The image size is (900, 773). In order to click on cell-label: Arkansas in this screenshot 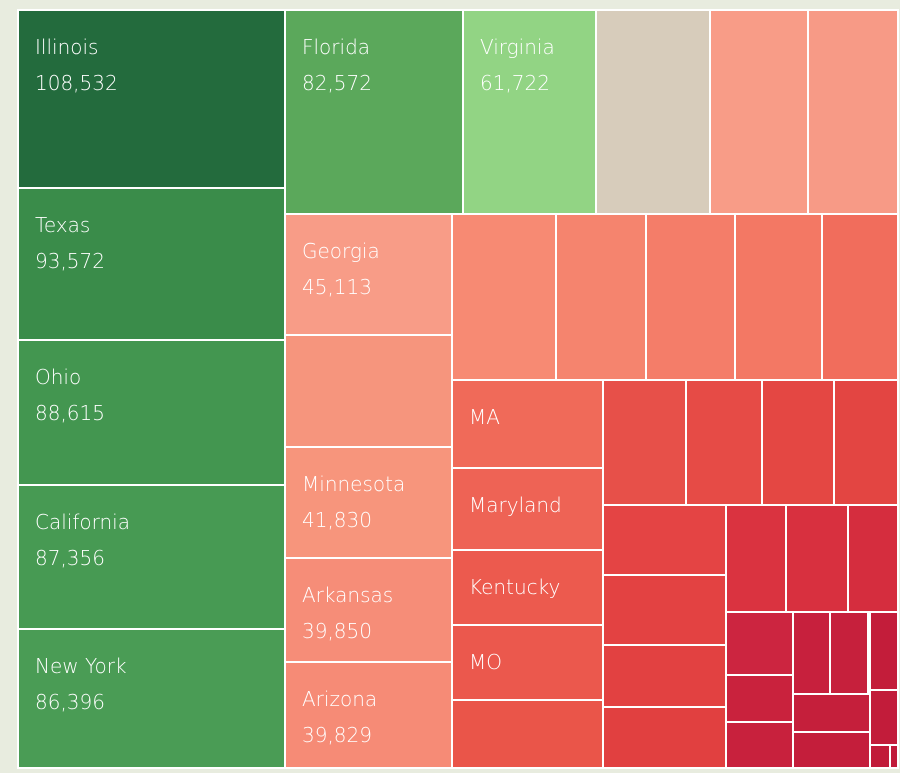, I will do `click(347, 595)`.